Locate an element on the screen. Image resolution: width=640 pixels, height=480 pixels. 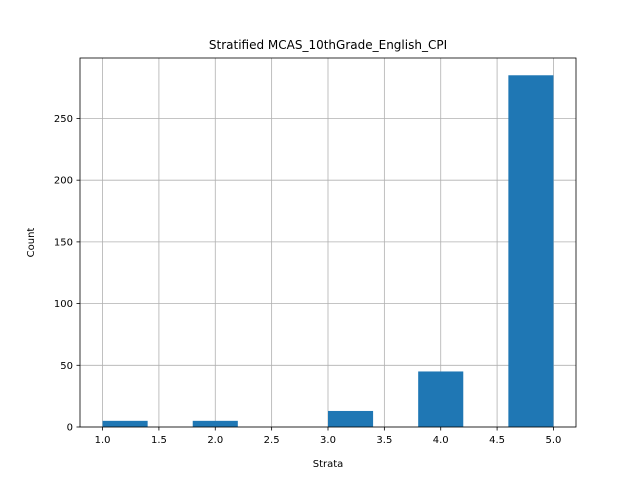
x-tick-label: 1.0 is located at coordinates (103, 440).